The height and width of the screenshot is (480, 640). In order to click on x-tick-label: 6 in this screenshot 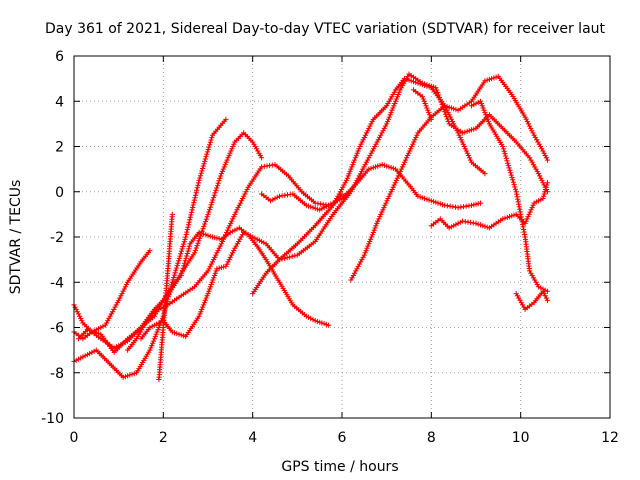, I will do `click(342, 438)`.